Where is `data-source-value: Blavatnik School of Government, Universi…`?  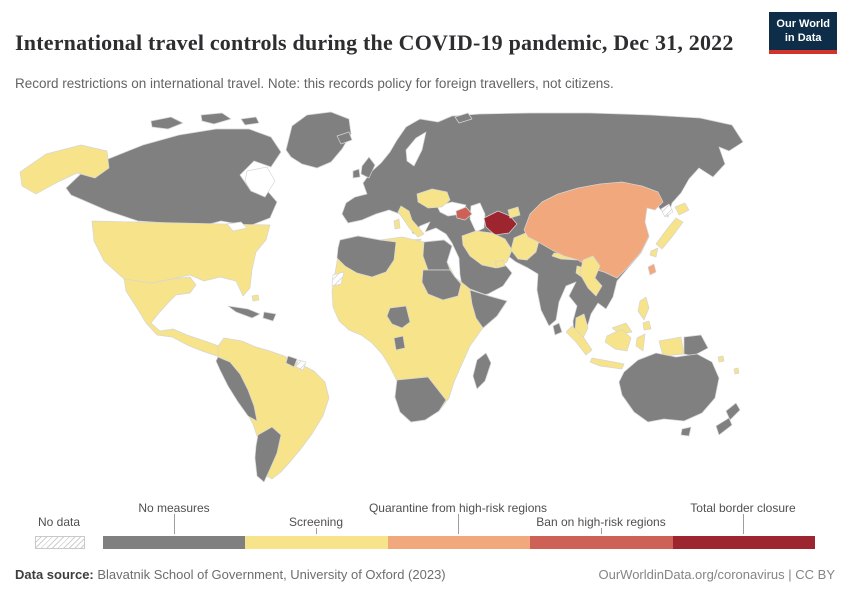 data-source-value: Blavatnik School of Government, Universi… is located at coordinates (269, 574).